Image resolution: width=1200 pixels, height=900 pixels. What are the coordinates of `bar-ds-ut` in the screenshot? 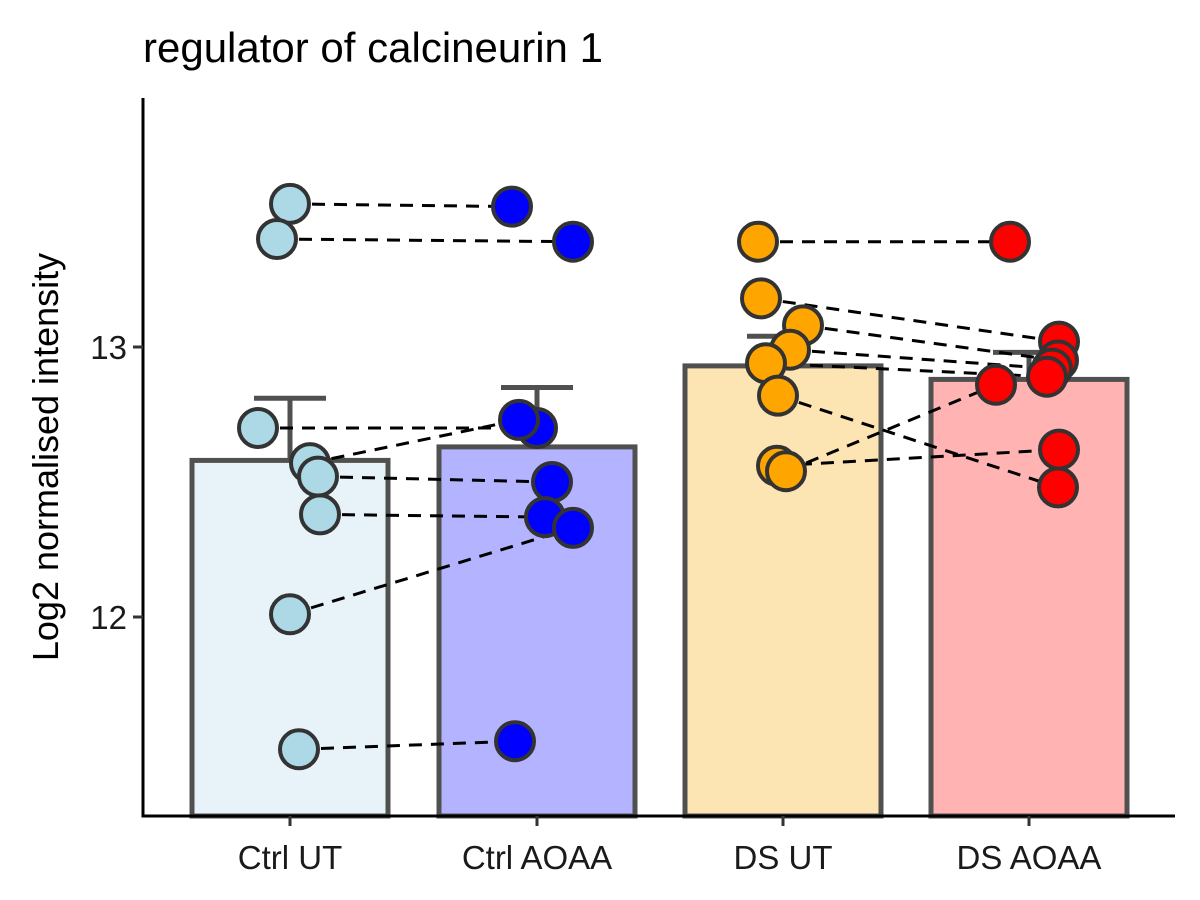 It's located at (783, 591).